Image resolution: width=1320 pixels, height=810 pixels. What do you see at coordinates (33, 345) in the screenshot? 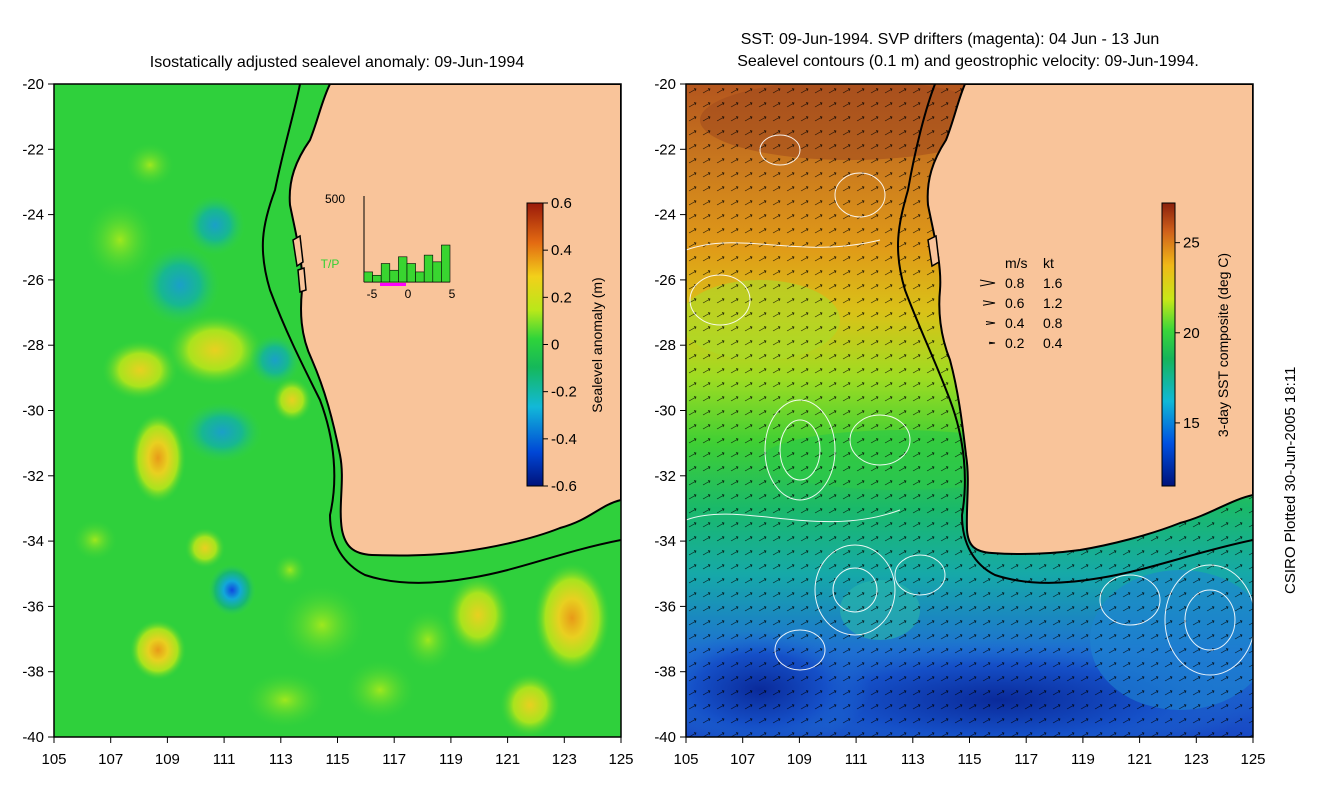
I see `left-lat-tick-label: -28` at bounding box center [33, 345].